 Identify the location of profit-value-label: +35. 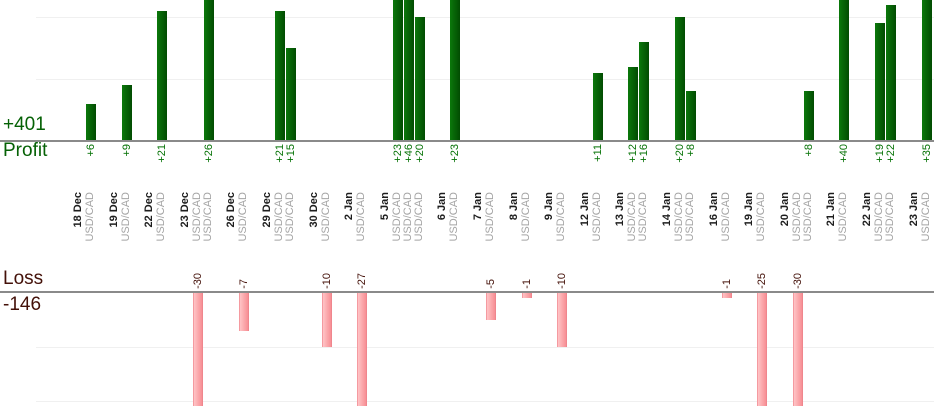
(926, 153).